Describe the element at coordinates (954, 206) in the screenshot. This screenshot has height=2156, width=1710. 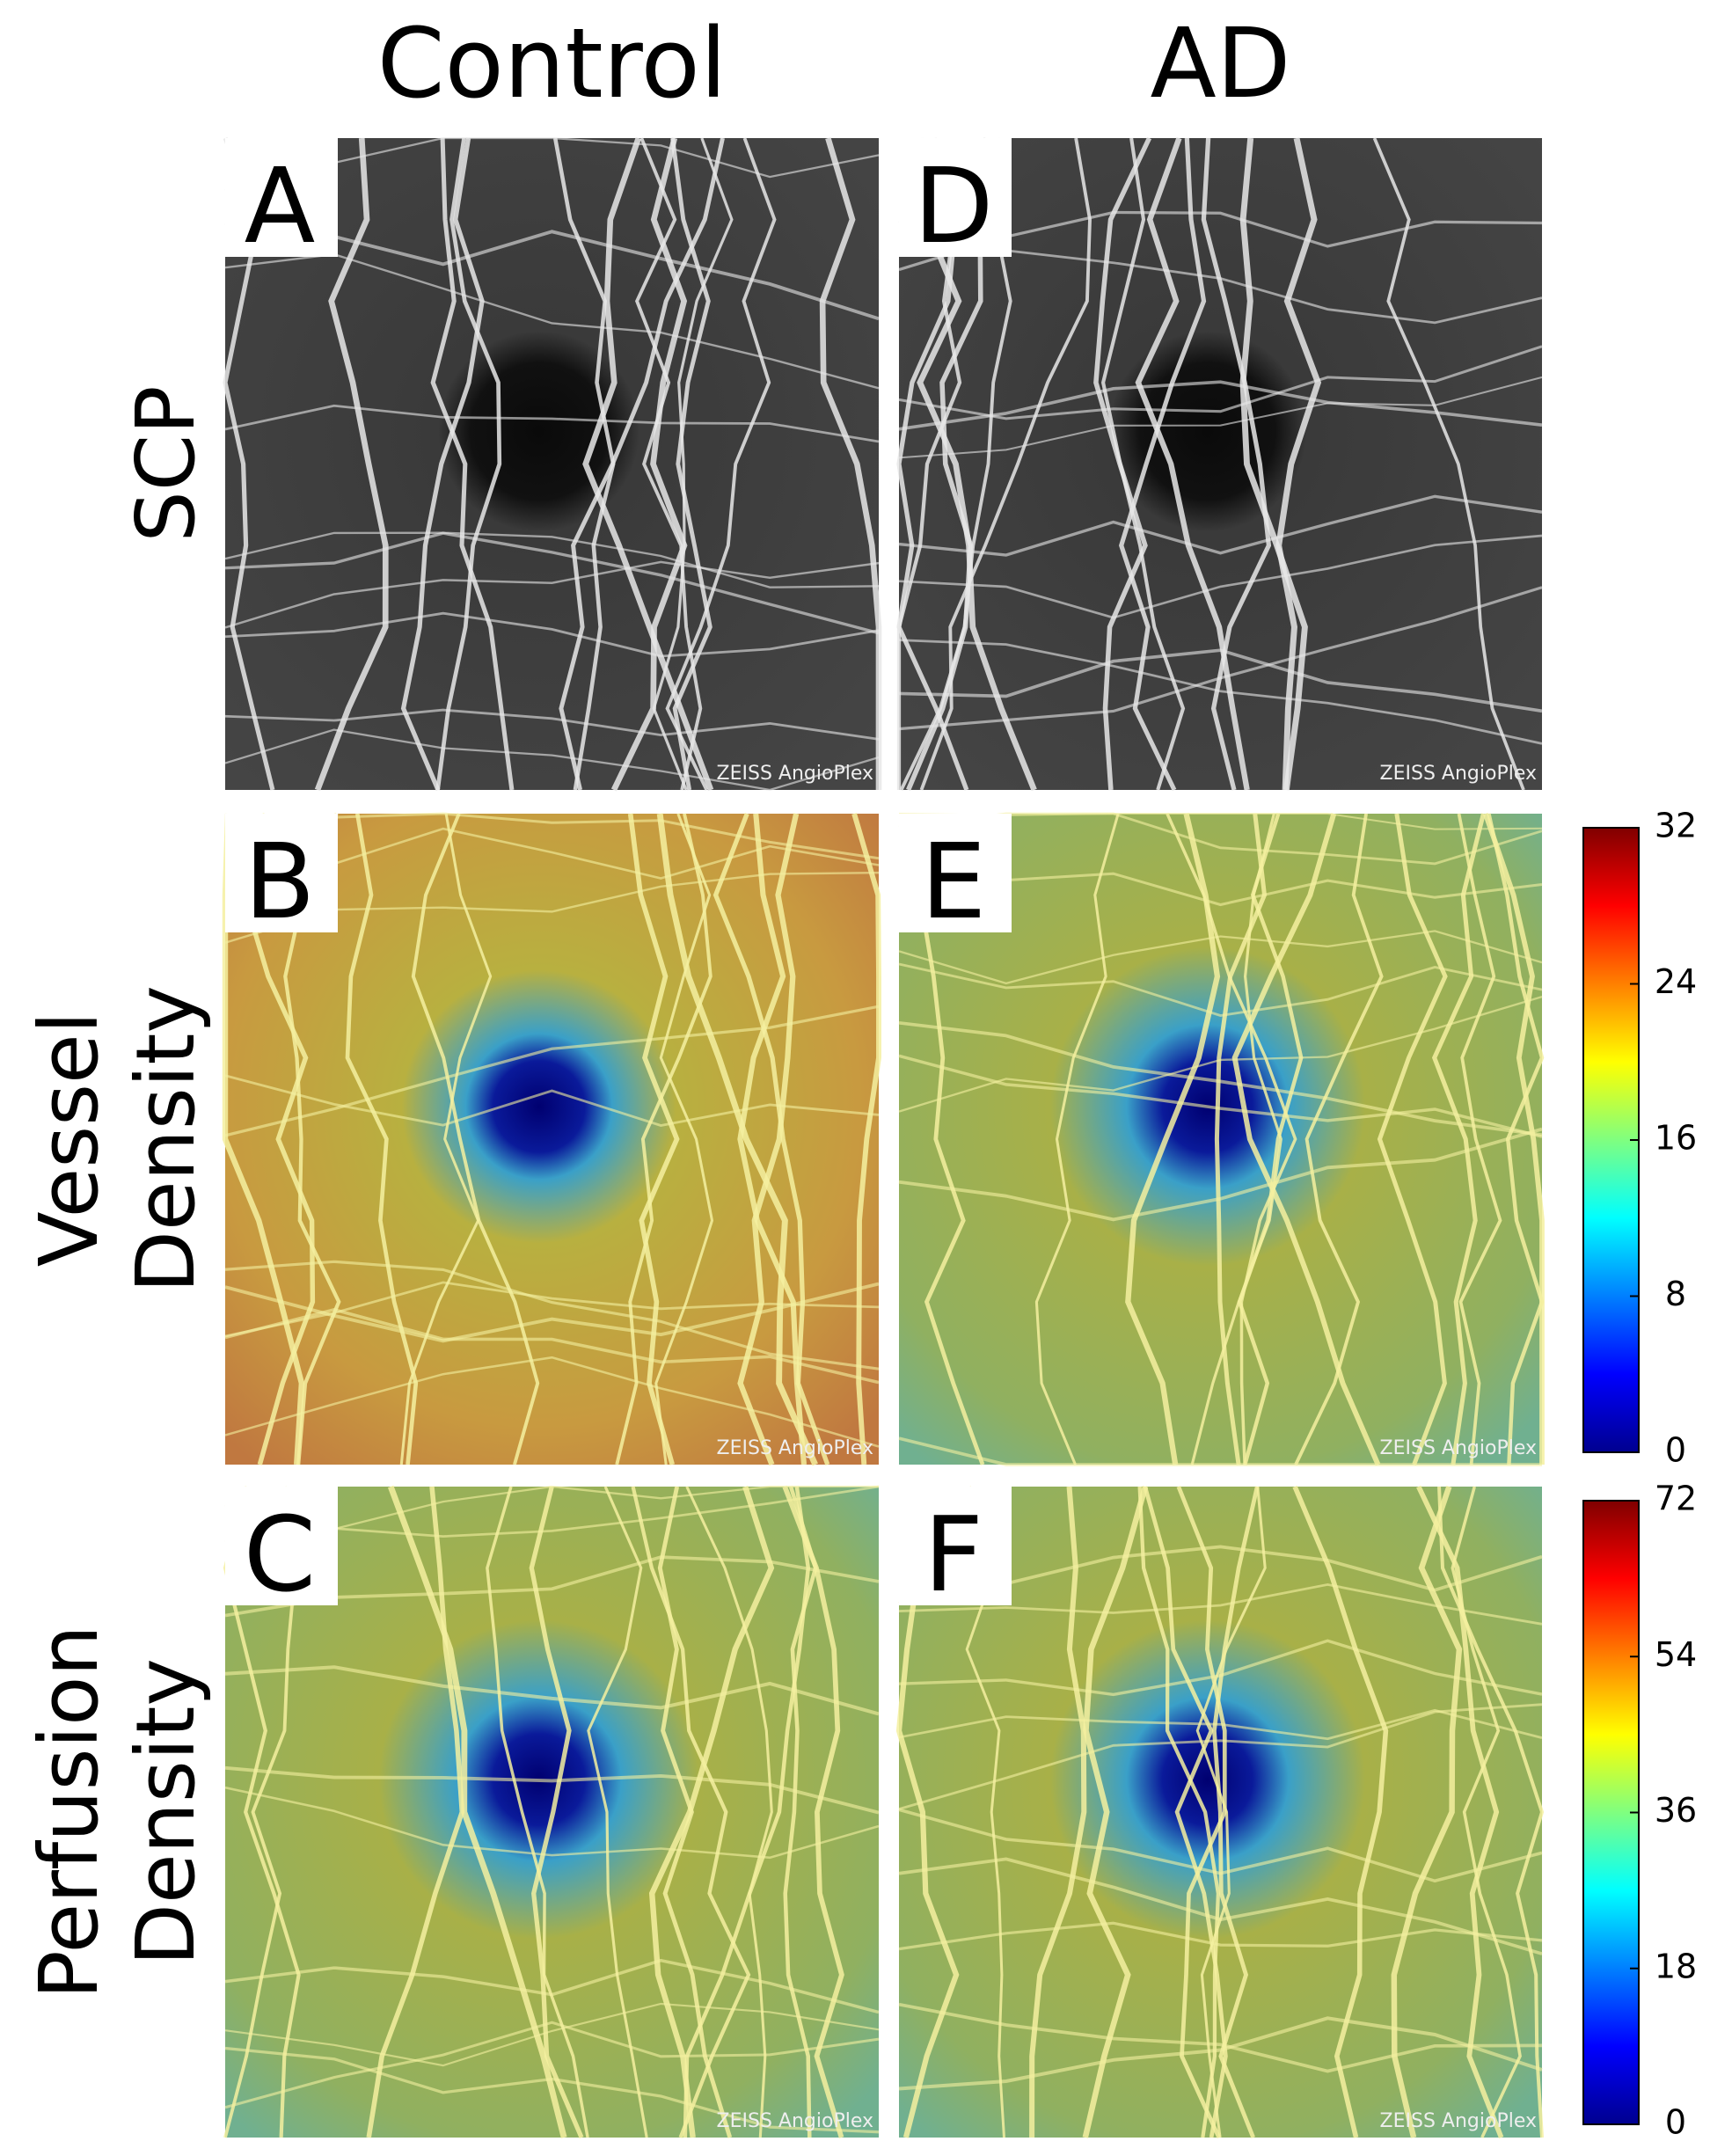
I see `panel-letter: D` at that location.